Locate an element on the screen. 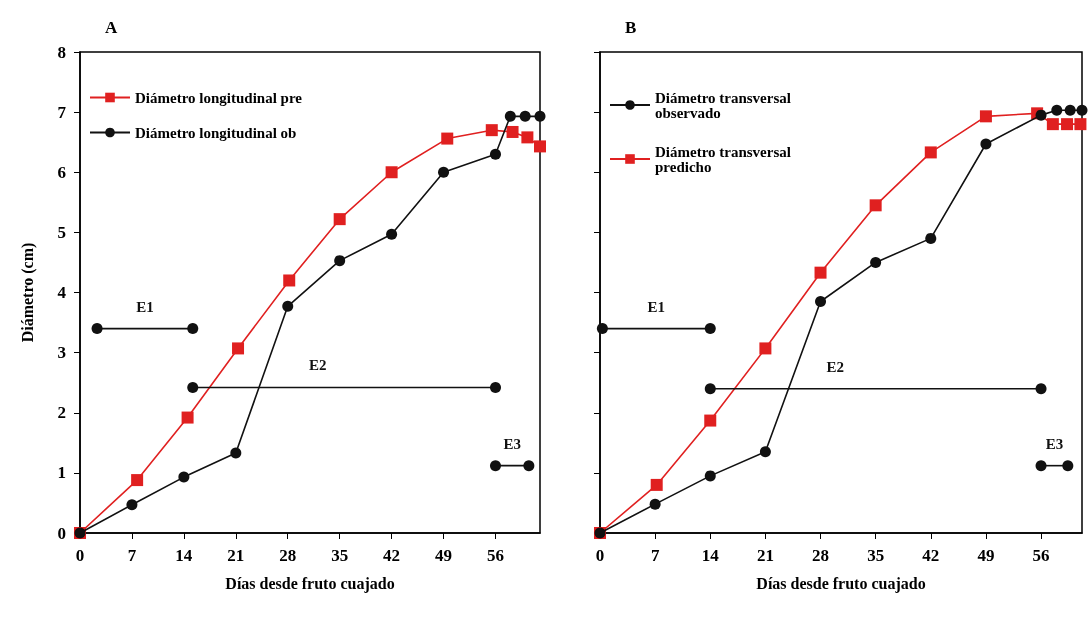 This screenshot has height=624, width=1089. y-tick-label: 7 is located at coordinates (62, 112).